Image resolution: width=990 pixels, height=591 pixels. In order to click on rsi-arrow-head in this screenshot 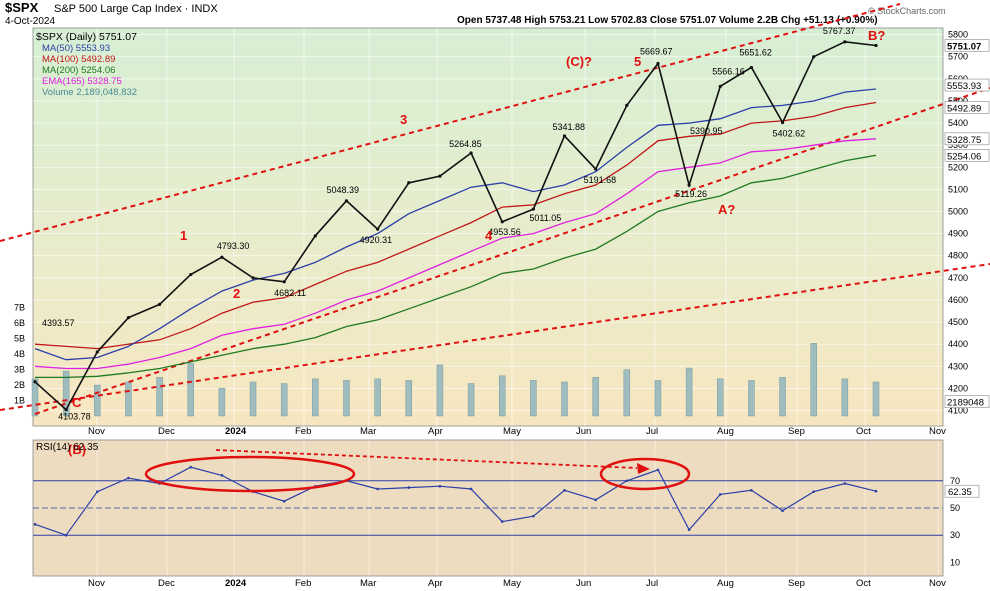, I will do `click(643, 468)`.